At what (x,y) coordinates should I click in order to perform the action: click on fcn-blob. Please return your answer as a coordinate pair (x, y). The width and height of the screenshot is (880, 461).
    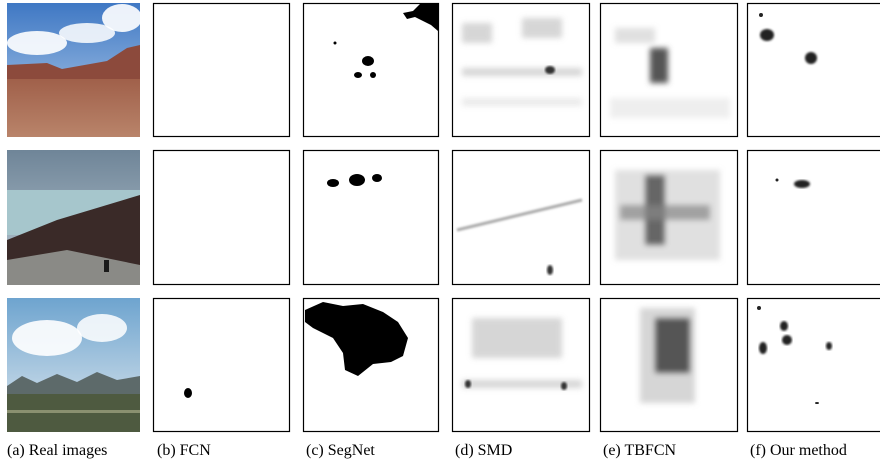
    Looking at the image, I should click on (188, 393).